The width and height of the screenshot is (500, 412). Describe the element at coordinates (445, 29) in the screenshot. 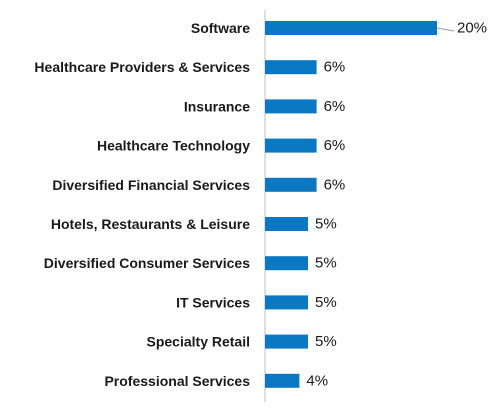

I see `value-leader-line` at that location.